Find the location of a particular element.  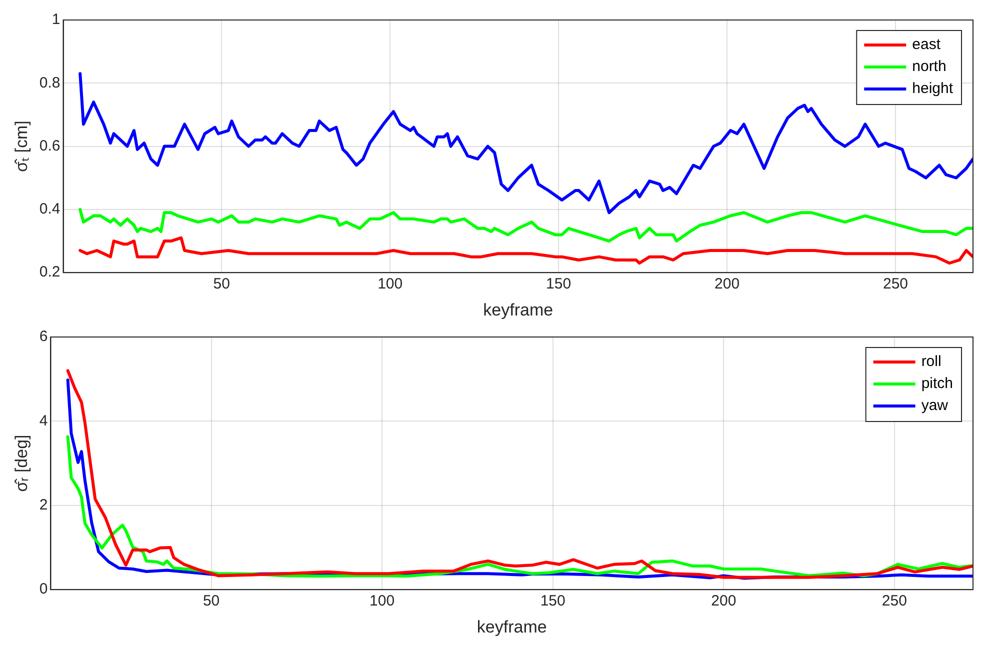

legend-label: roll is located at coordinates (931, 361).